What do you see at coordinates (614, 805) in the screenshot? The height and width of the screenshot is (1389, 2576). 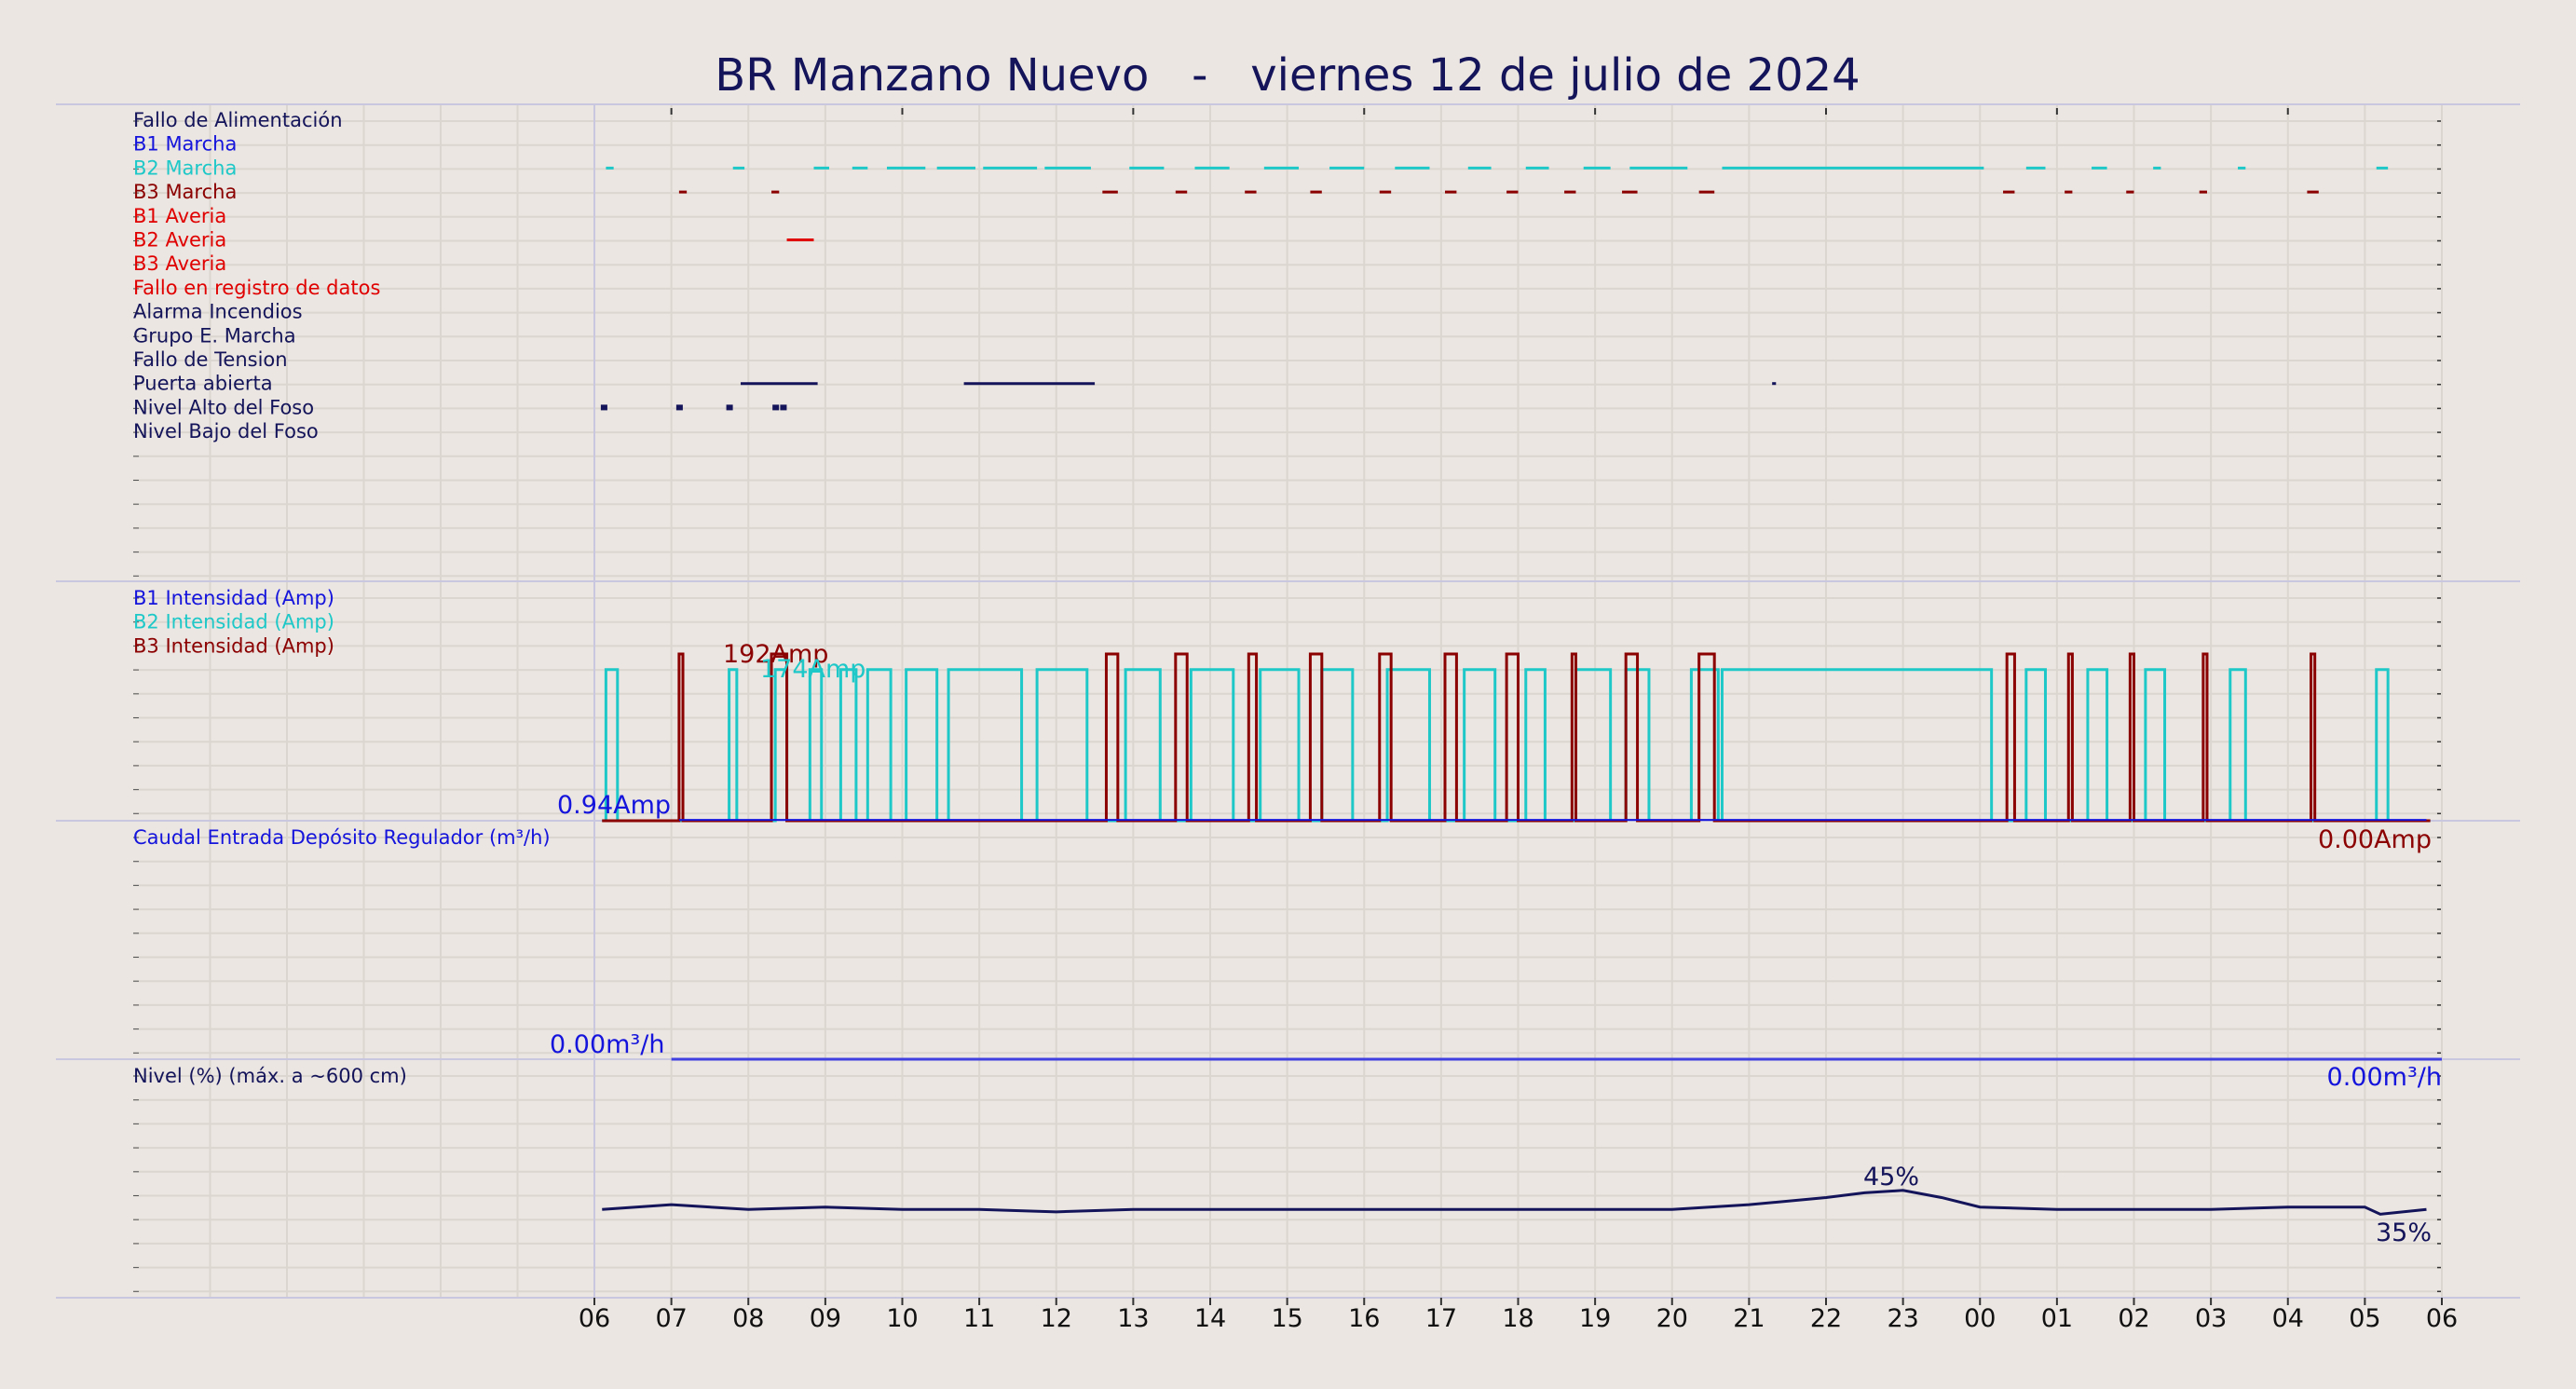 I see `current-start-label: 0.94Amp` at bounding box center [614, 805].